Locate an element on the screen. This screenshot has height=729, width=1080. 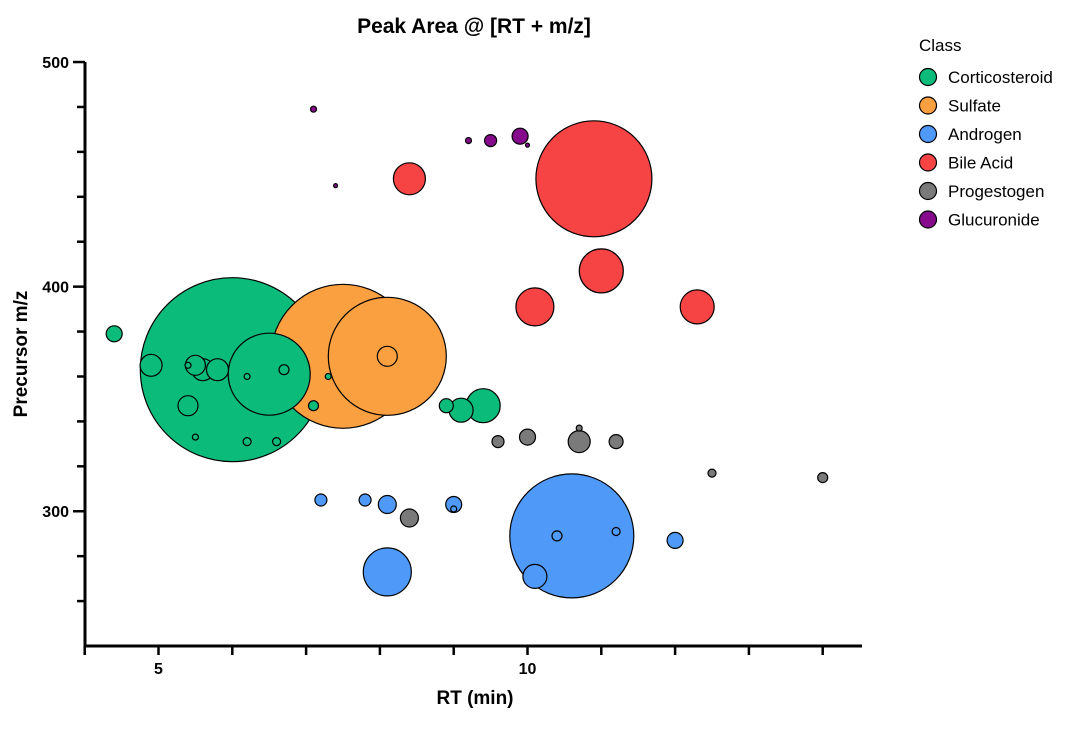
legend-marker-sulfate is located at coordinates (928, 105).